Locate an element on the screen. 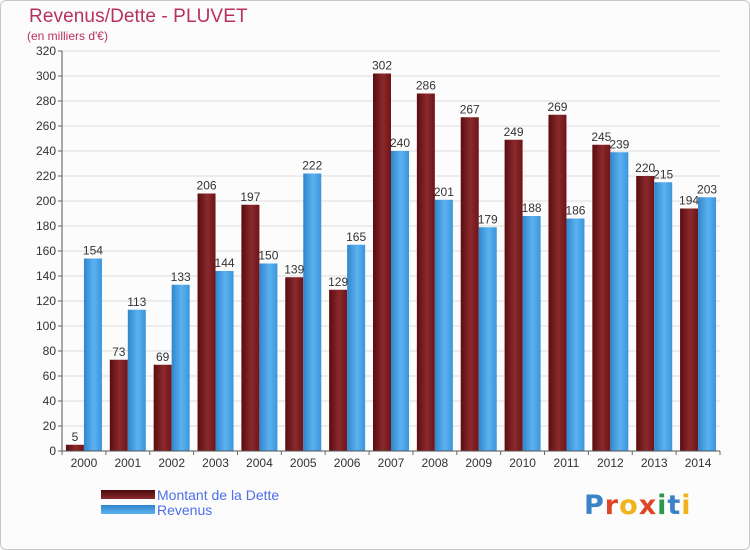 This screenshot has width=750, height=550. data-label: 194 is located at coordinates (689, 201).